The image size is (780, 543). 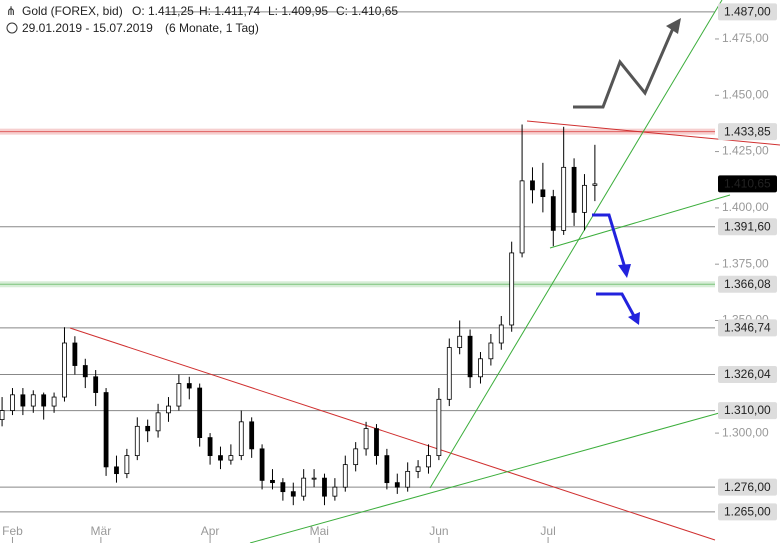 What do you see at coordinates (163, 11) in the screenshot?
I see `ohlc-open: O: 1.411,25` at bounding box center [163, 11].